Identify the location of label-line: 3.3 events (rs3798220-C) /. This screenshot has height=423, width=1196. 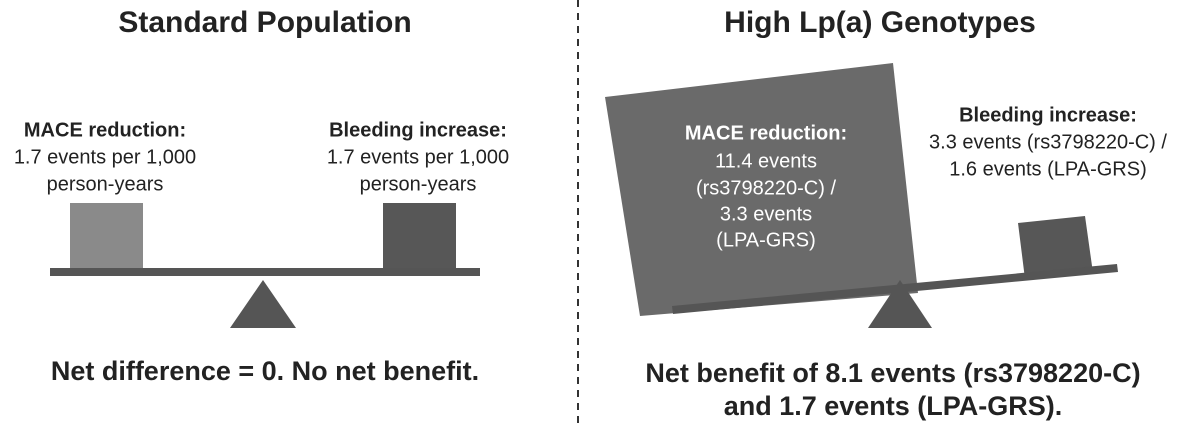
(1048, 142).